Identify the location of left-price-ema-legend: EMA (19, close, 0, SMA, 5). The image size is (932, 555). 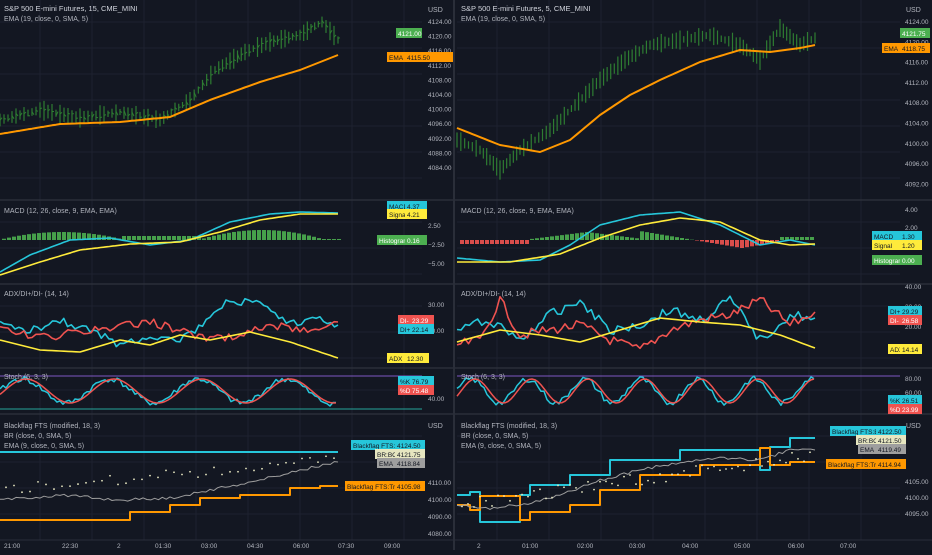
(46, 19).